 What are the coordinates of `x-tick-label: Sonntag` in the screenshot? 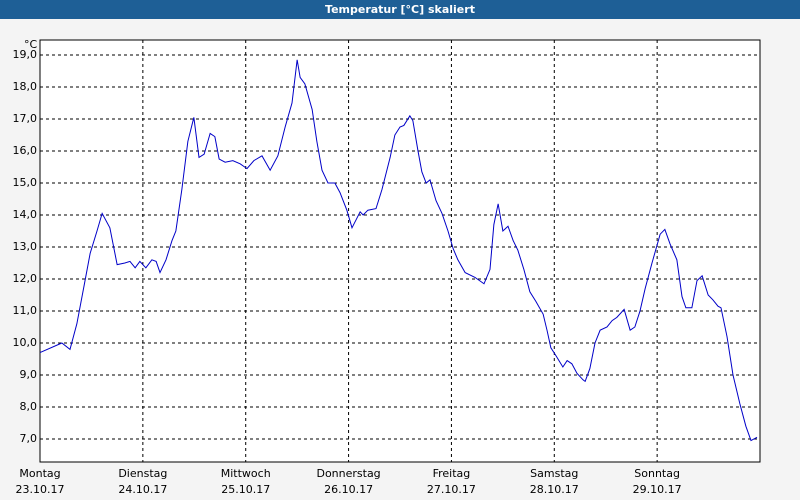 It's located at (657, 473).